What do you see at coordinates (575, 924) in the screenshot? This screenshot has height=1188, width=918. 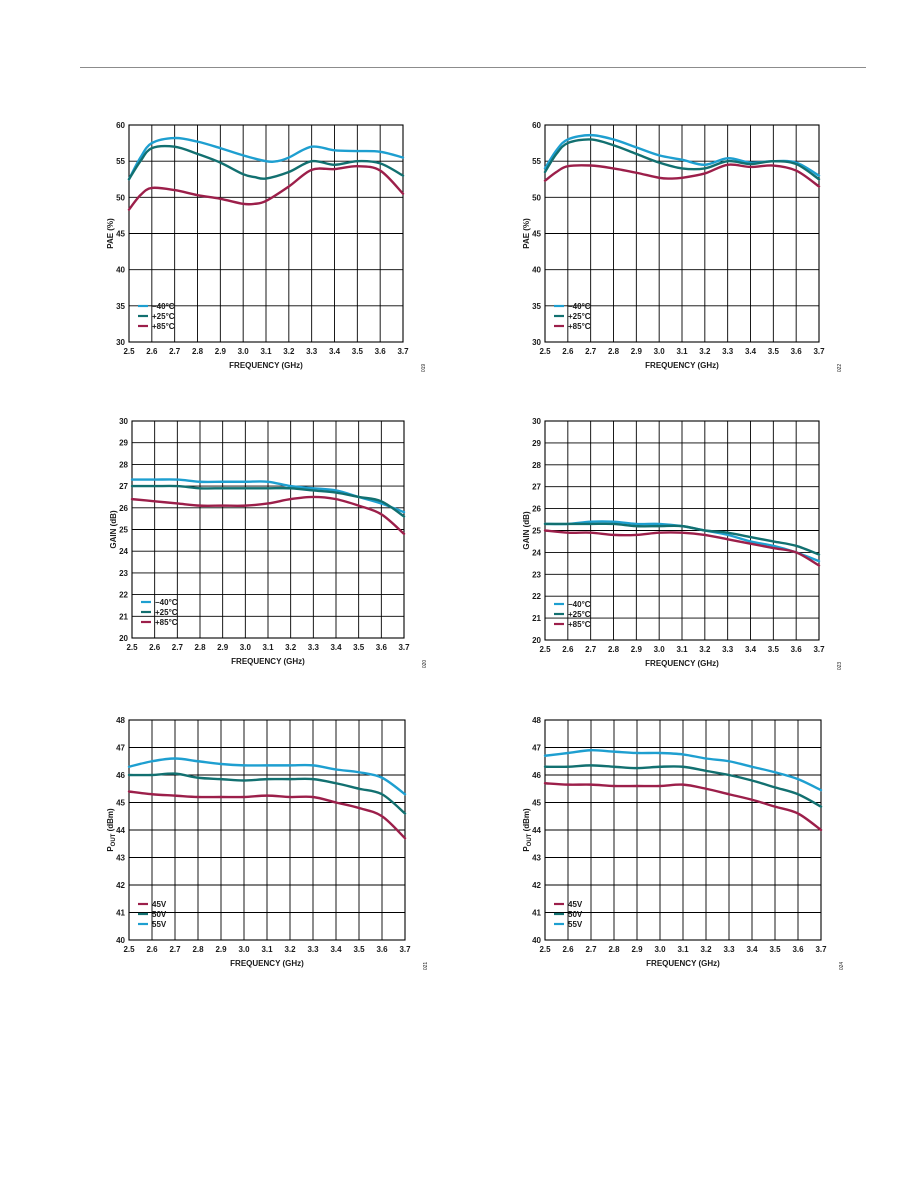 I see `legend-label: 55V` at bounding box center [575, 924].